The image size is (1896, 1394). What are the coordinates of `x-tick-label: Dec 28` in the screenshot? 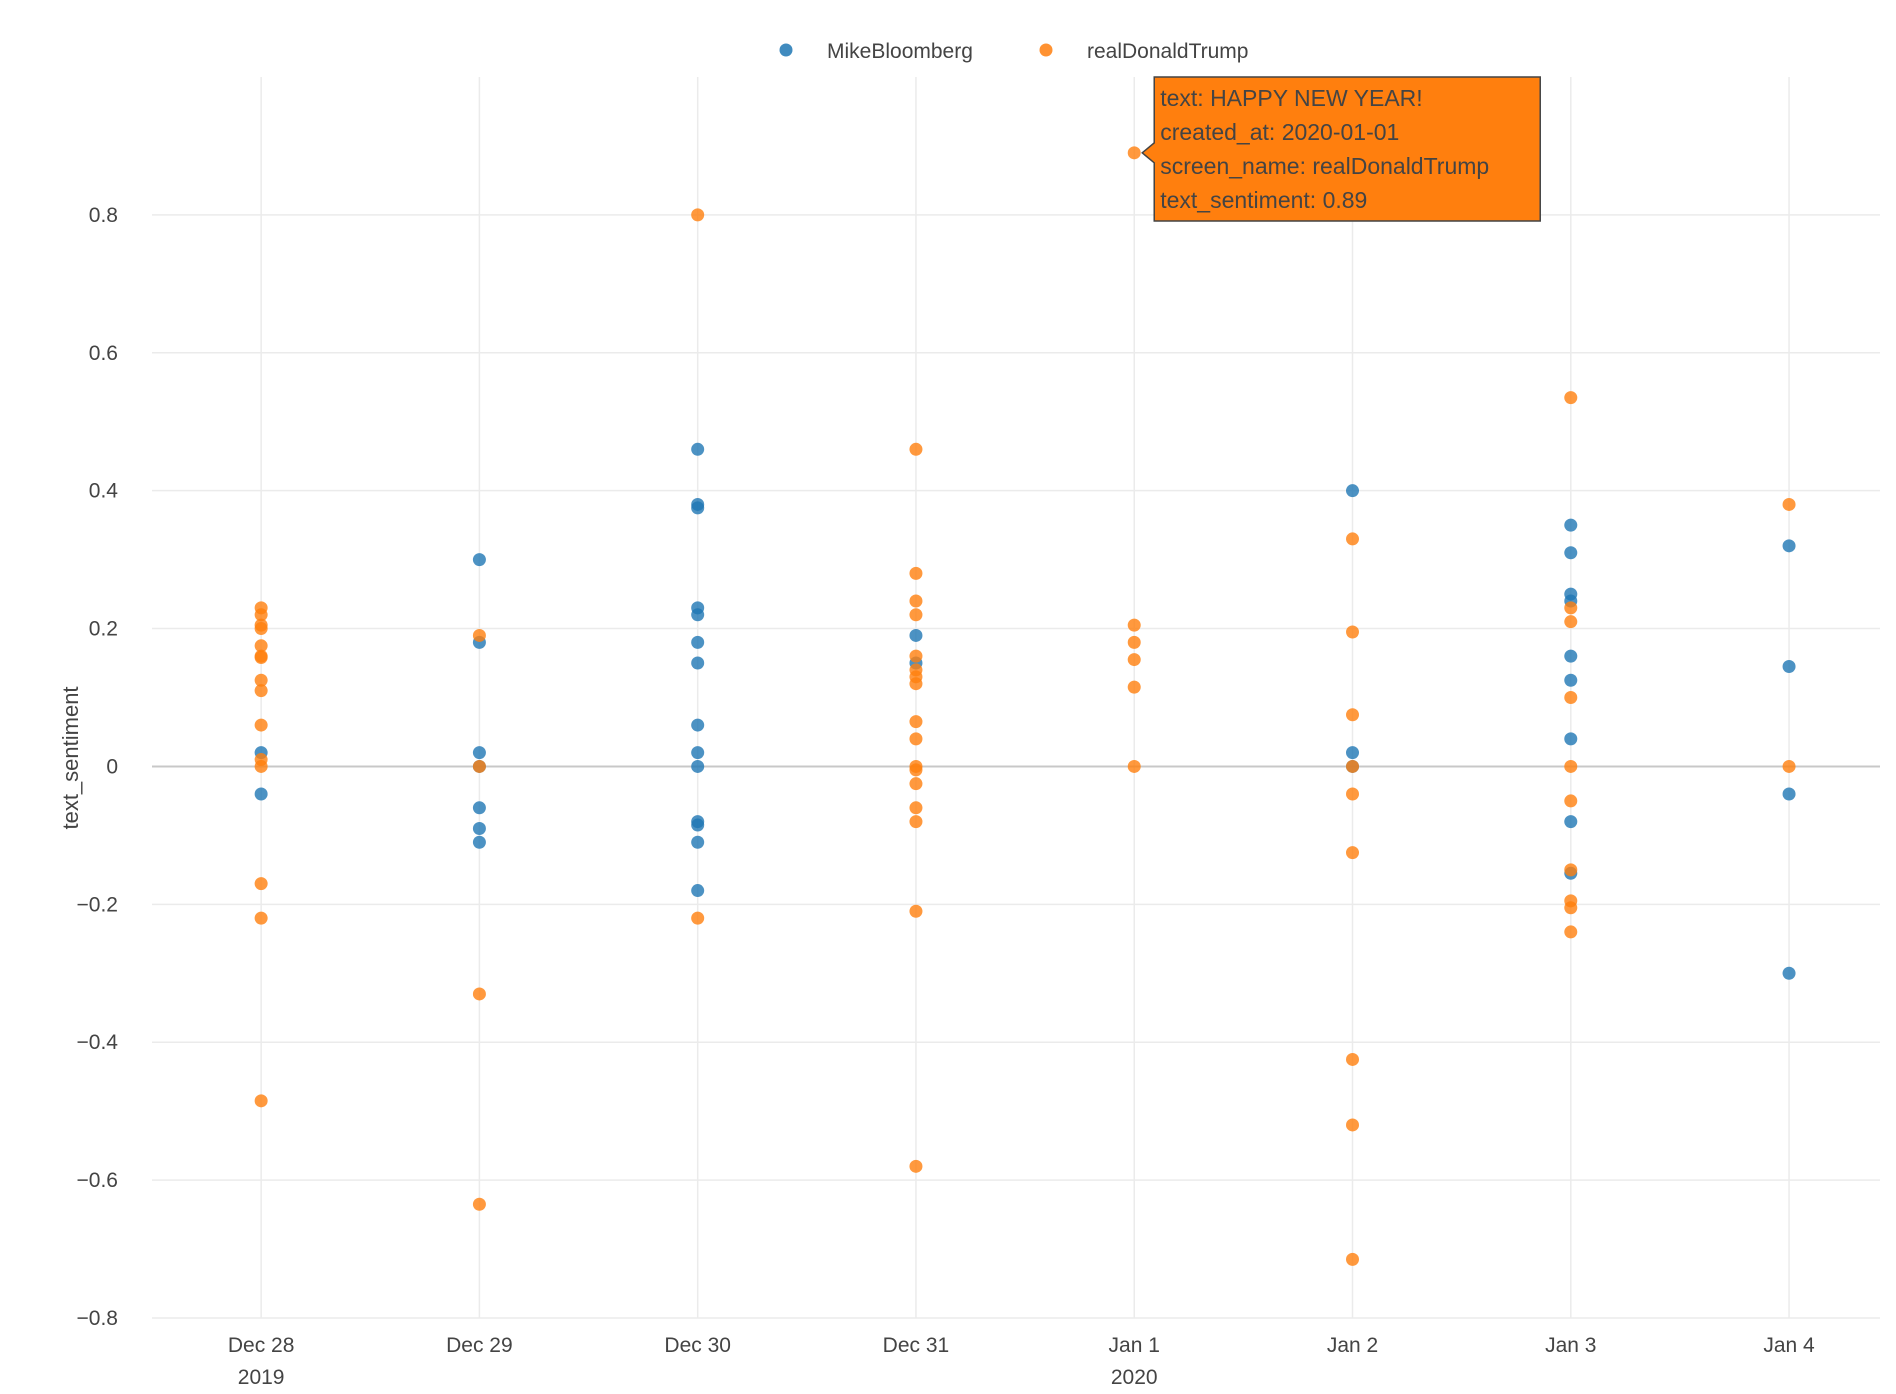 It's located at (261, 1345).